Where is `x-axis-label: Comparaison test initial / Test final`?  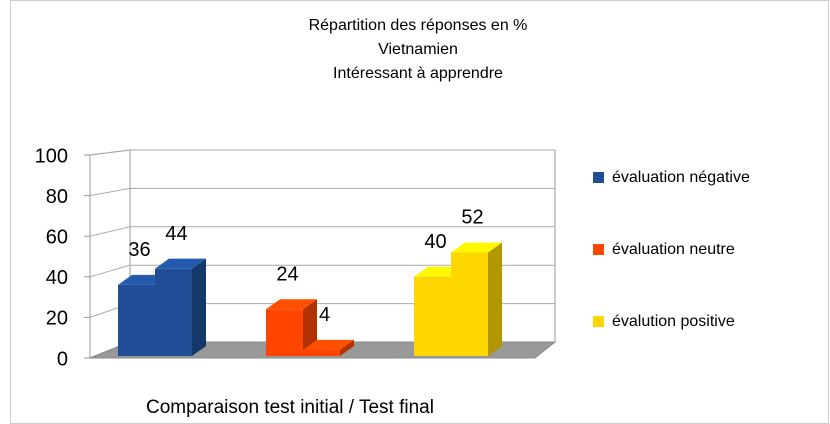 x-axis-label: Comparaison test initial / Test final is located at coordinates (290, 407).